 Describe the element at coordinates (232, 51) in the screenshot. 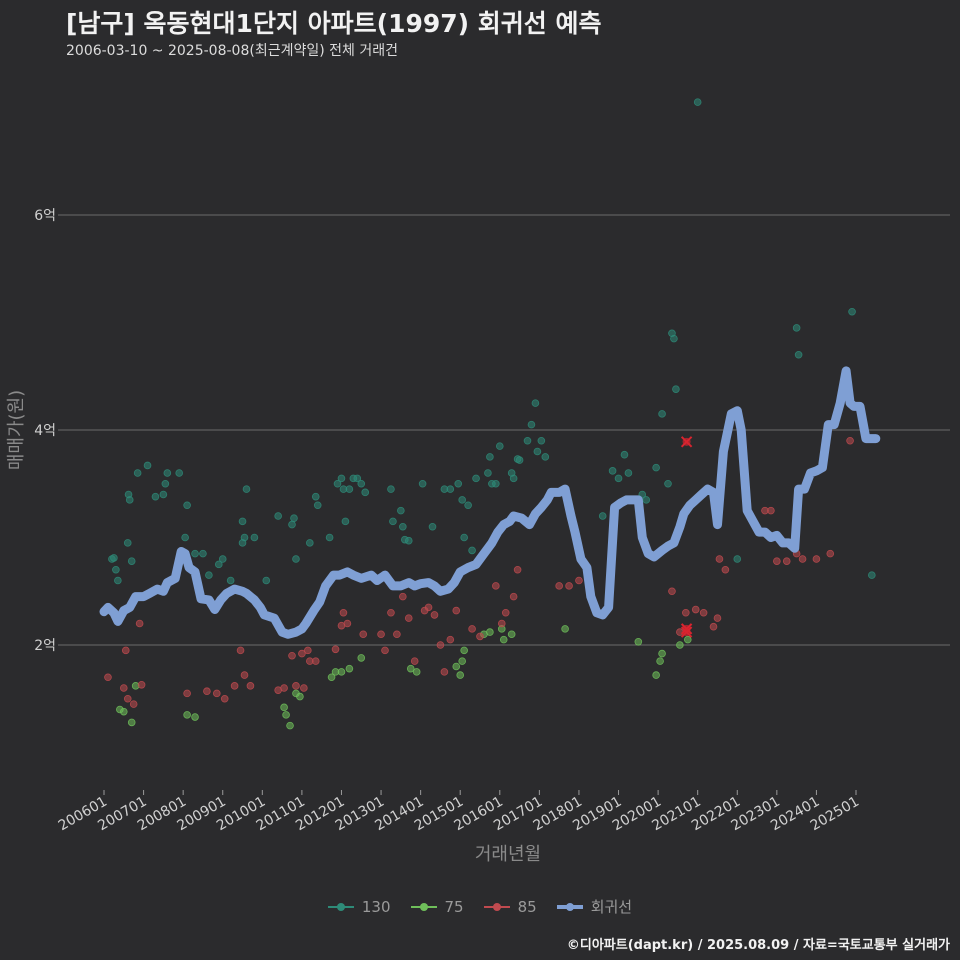

I see `chart-subtitle: 2006-03-10 ~ 2025-08-08(최근계약일) 전체 거래건` at that location.